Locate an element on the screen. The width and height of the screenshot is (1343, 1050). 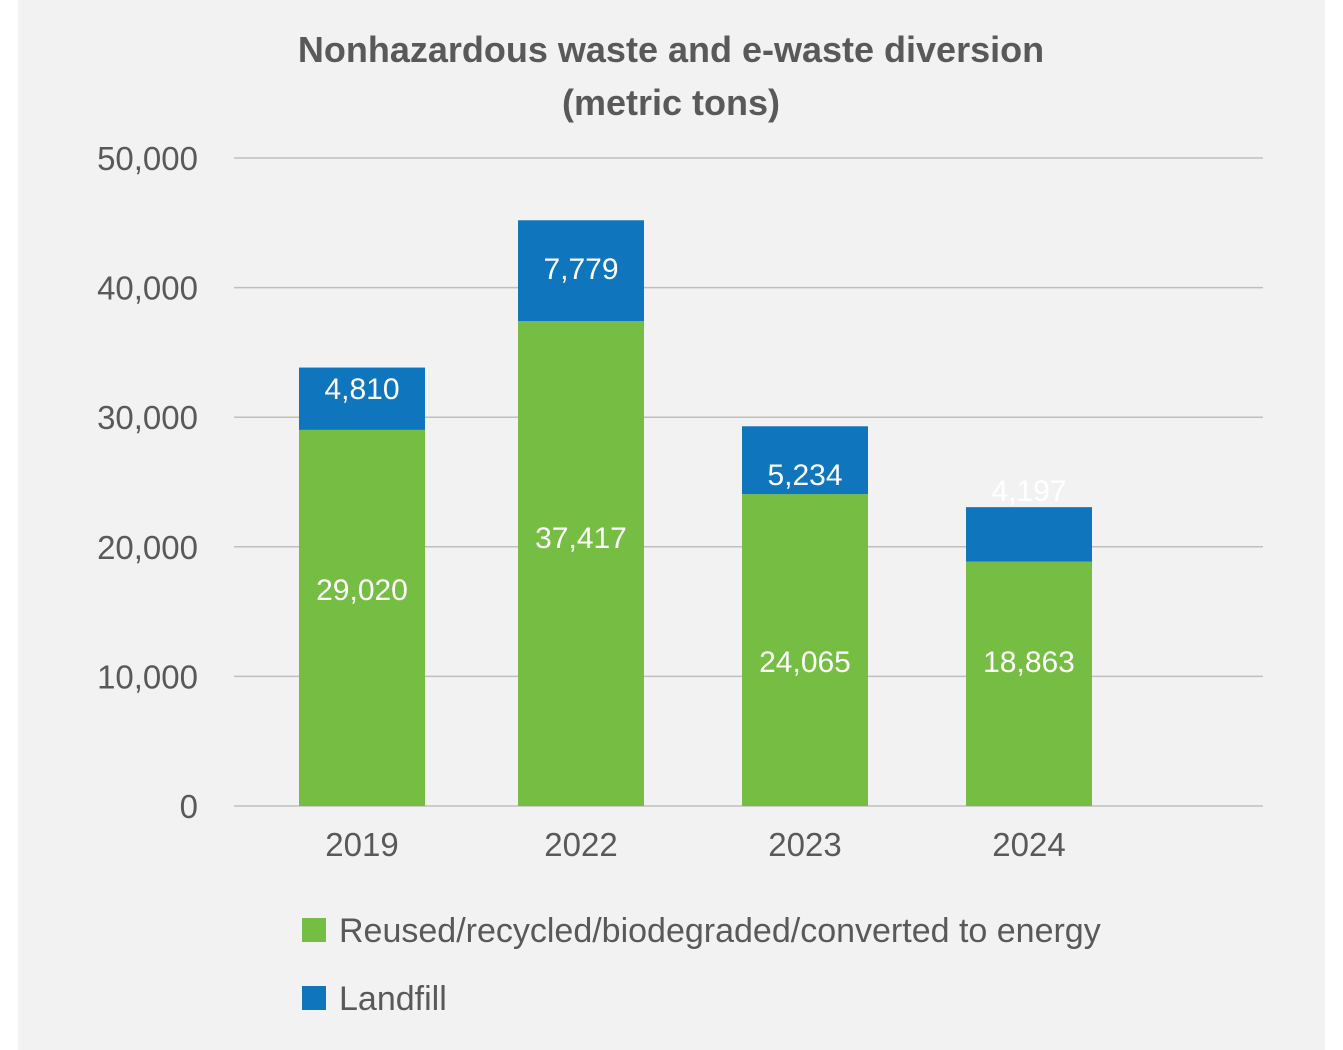
chart-title: Nonhazardous waste and e-waste diversion is located at coordinates (671, 49).